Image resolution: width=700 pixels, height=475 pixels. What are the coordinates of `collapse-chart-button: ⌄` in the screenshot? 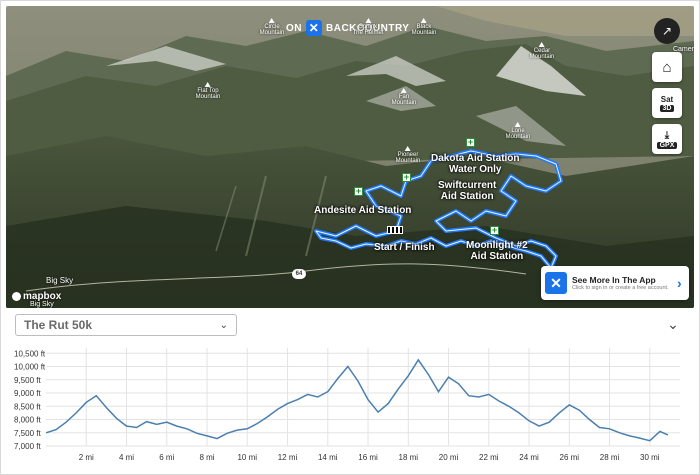 It's located at (673, 324).